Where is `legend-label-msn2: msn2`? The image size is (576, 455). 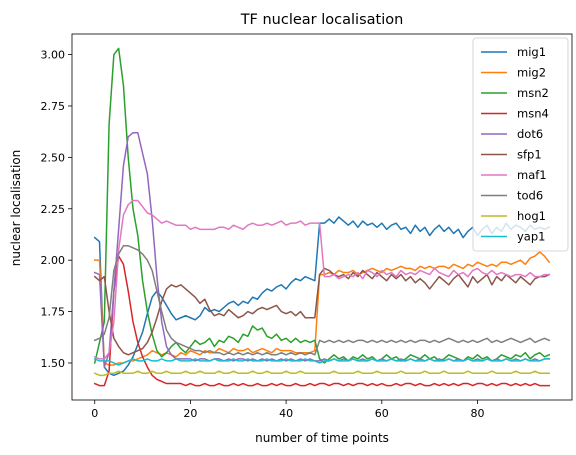 legend-label-msn2: msn2 is located at coordinates (533, 93).